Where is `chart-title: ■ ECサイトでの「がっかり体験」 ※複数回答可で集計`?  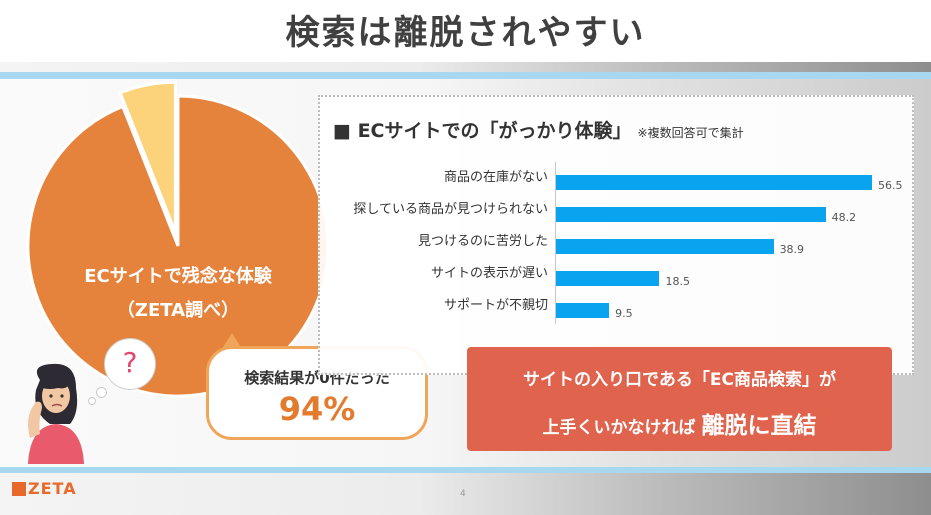
chart-title: ■ ECサイトでの「がっかり体験」 ※複数回答可で集計 is located at coordinates (538, 129).